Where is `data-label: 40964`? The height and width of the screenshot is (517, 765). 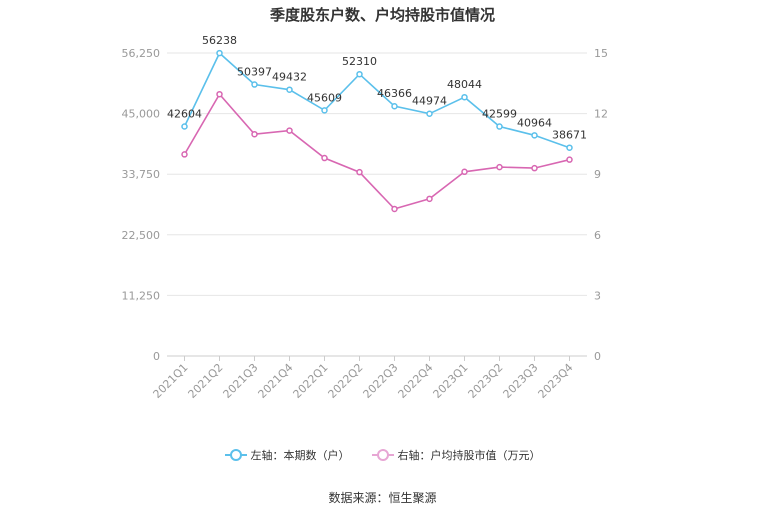 data-label: 40964 is located at coordinates (534, 122).